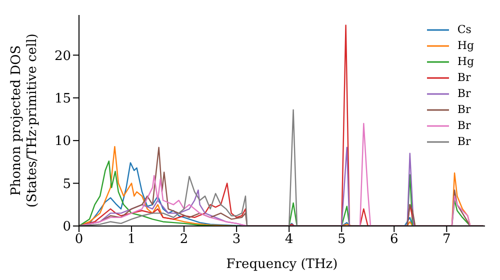 The image size is (500, 280). Describe the element at coordinates (79, 240) in the screenshot. I see `x-tick-label: 0` at that location.